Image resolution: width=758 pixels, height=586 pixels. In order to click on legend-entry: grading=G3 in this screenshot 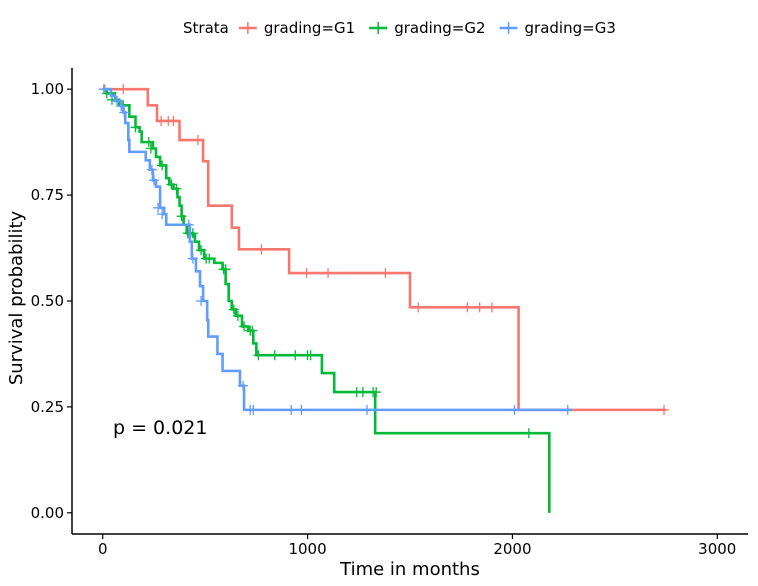, I will do `click(558, 28)`.